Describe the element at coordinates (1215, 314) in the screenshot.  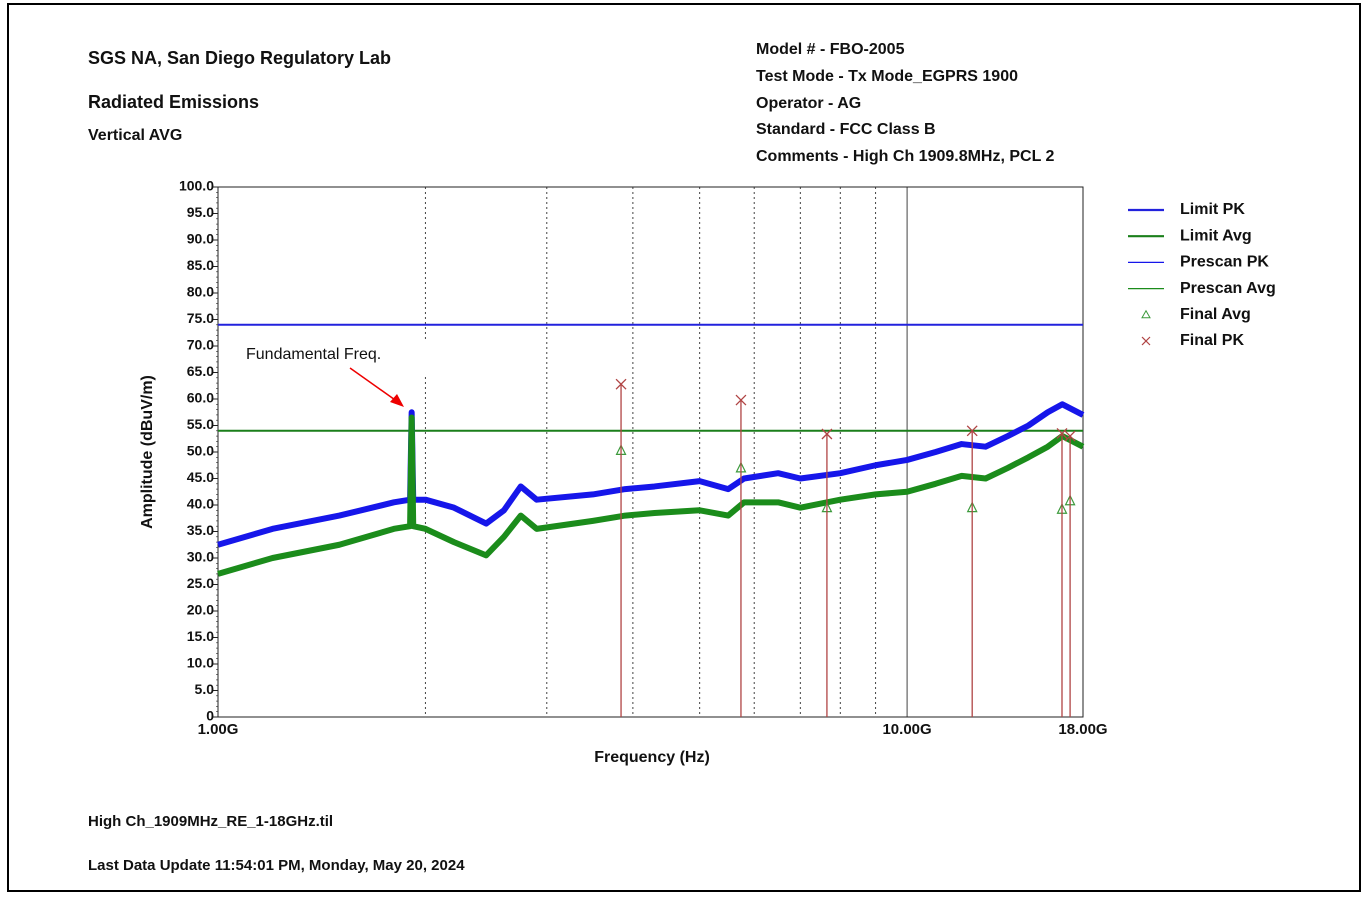
I see `legend-label: Final Avg` at that location.